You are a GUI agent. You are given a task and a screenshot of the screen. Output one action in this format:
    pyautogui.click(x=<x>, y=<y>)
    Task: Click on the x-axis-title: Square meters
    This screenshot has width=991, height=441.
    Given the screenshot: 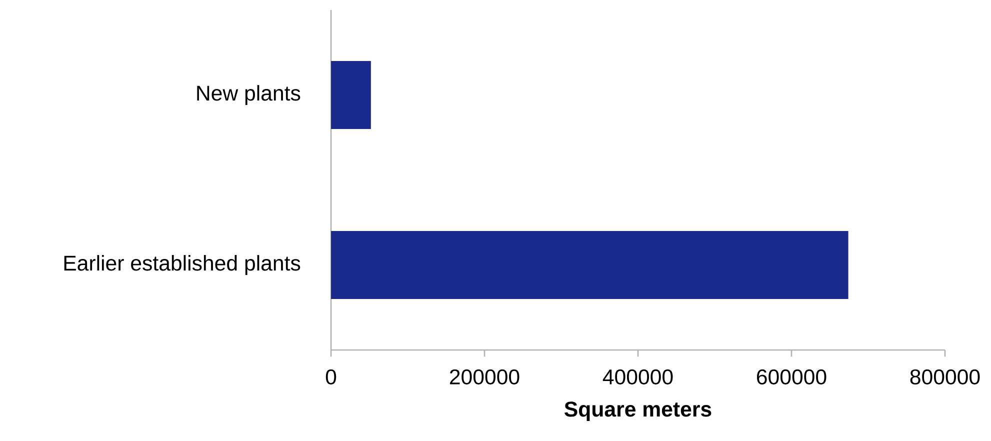 What is the action you would take?
    pyautogui.click(x=638, y=411)
    